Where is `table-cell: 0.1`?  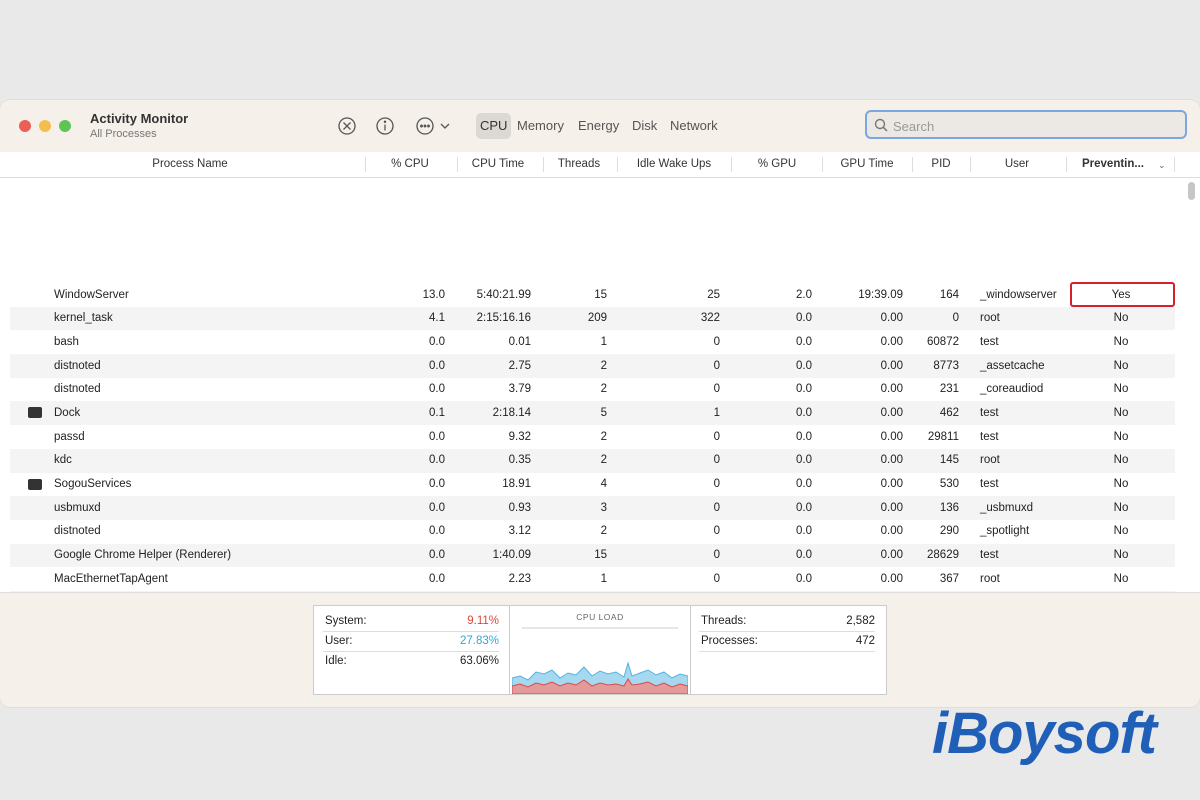
table-cell: 0.1 is located at coordinates (437, 412).